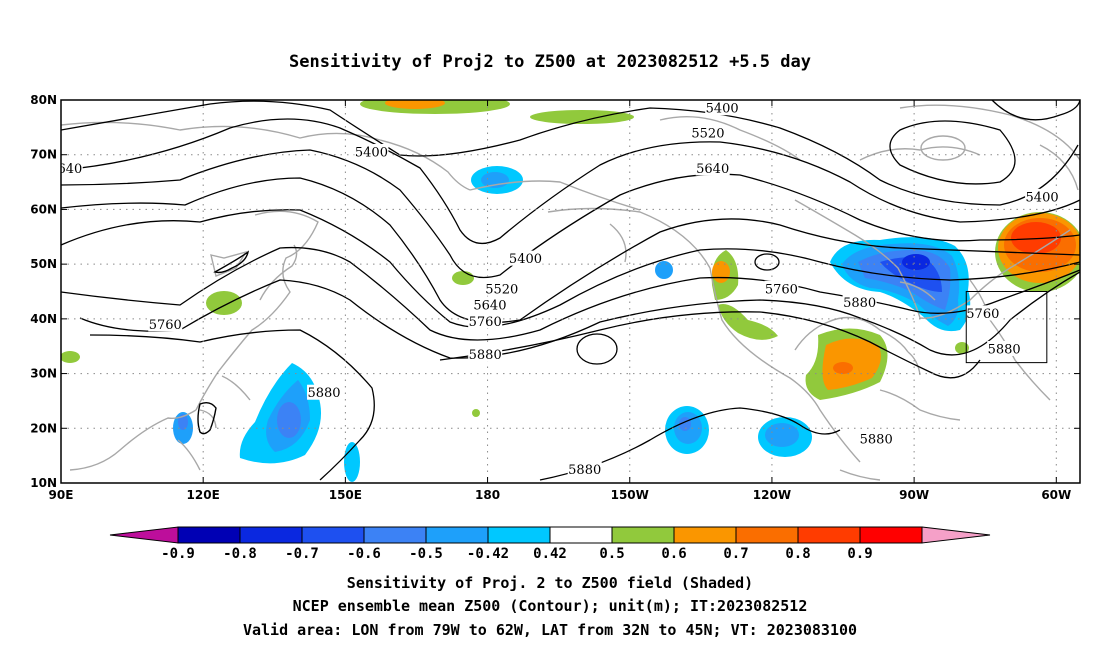  Describe the element at coordinates (611, 554) in the screenshot. I see `colorbar-label: 0.5` at that location.